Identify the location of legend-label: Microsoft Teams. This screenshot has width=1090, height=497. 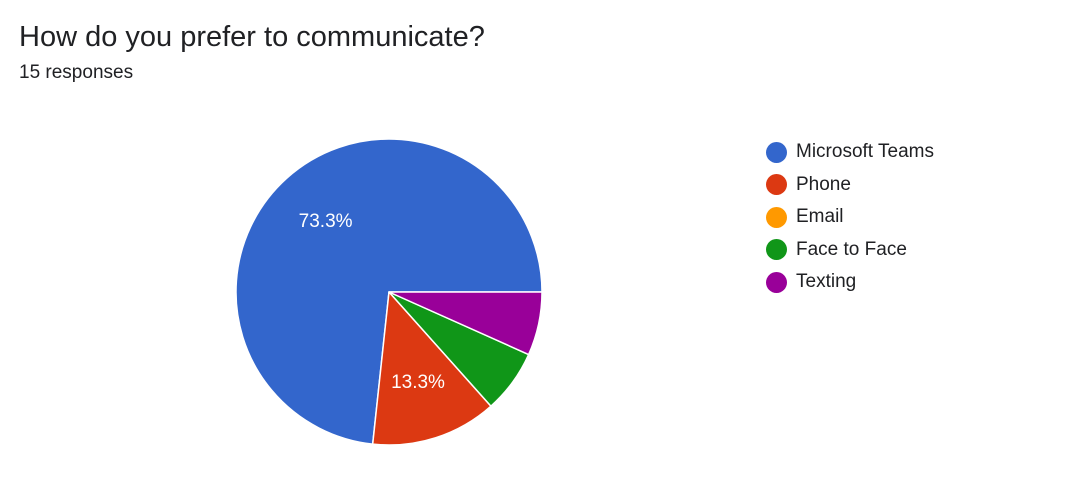
(865, 152).